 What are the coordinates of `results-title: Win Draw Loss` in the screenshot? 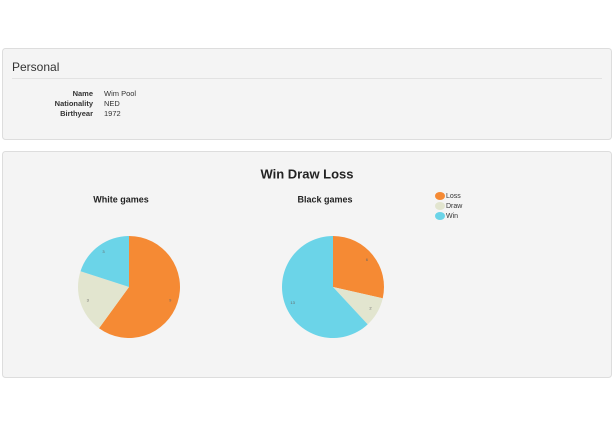 It's located at (306, 173).